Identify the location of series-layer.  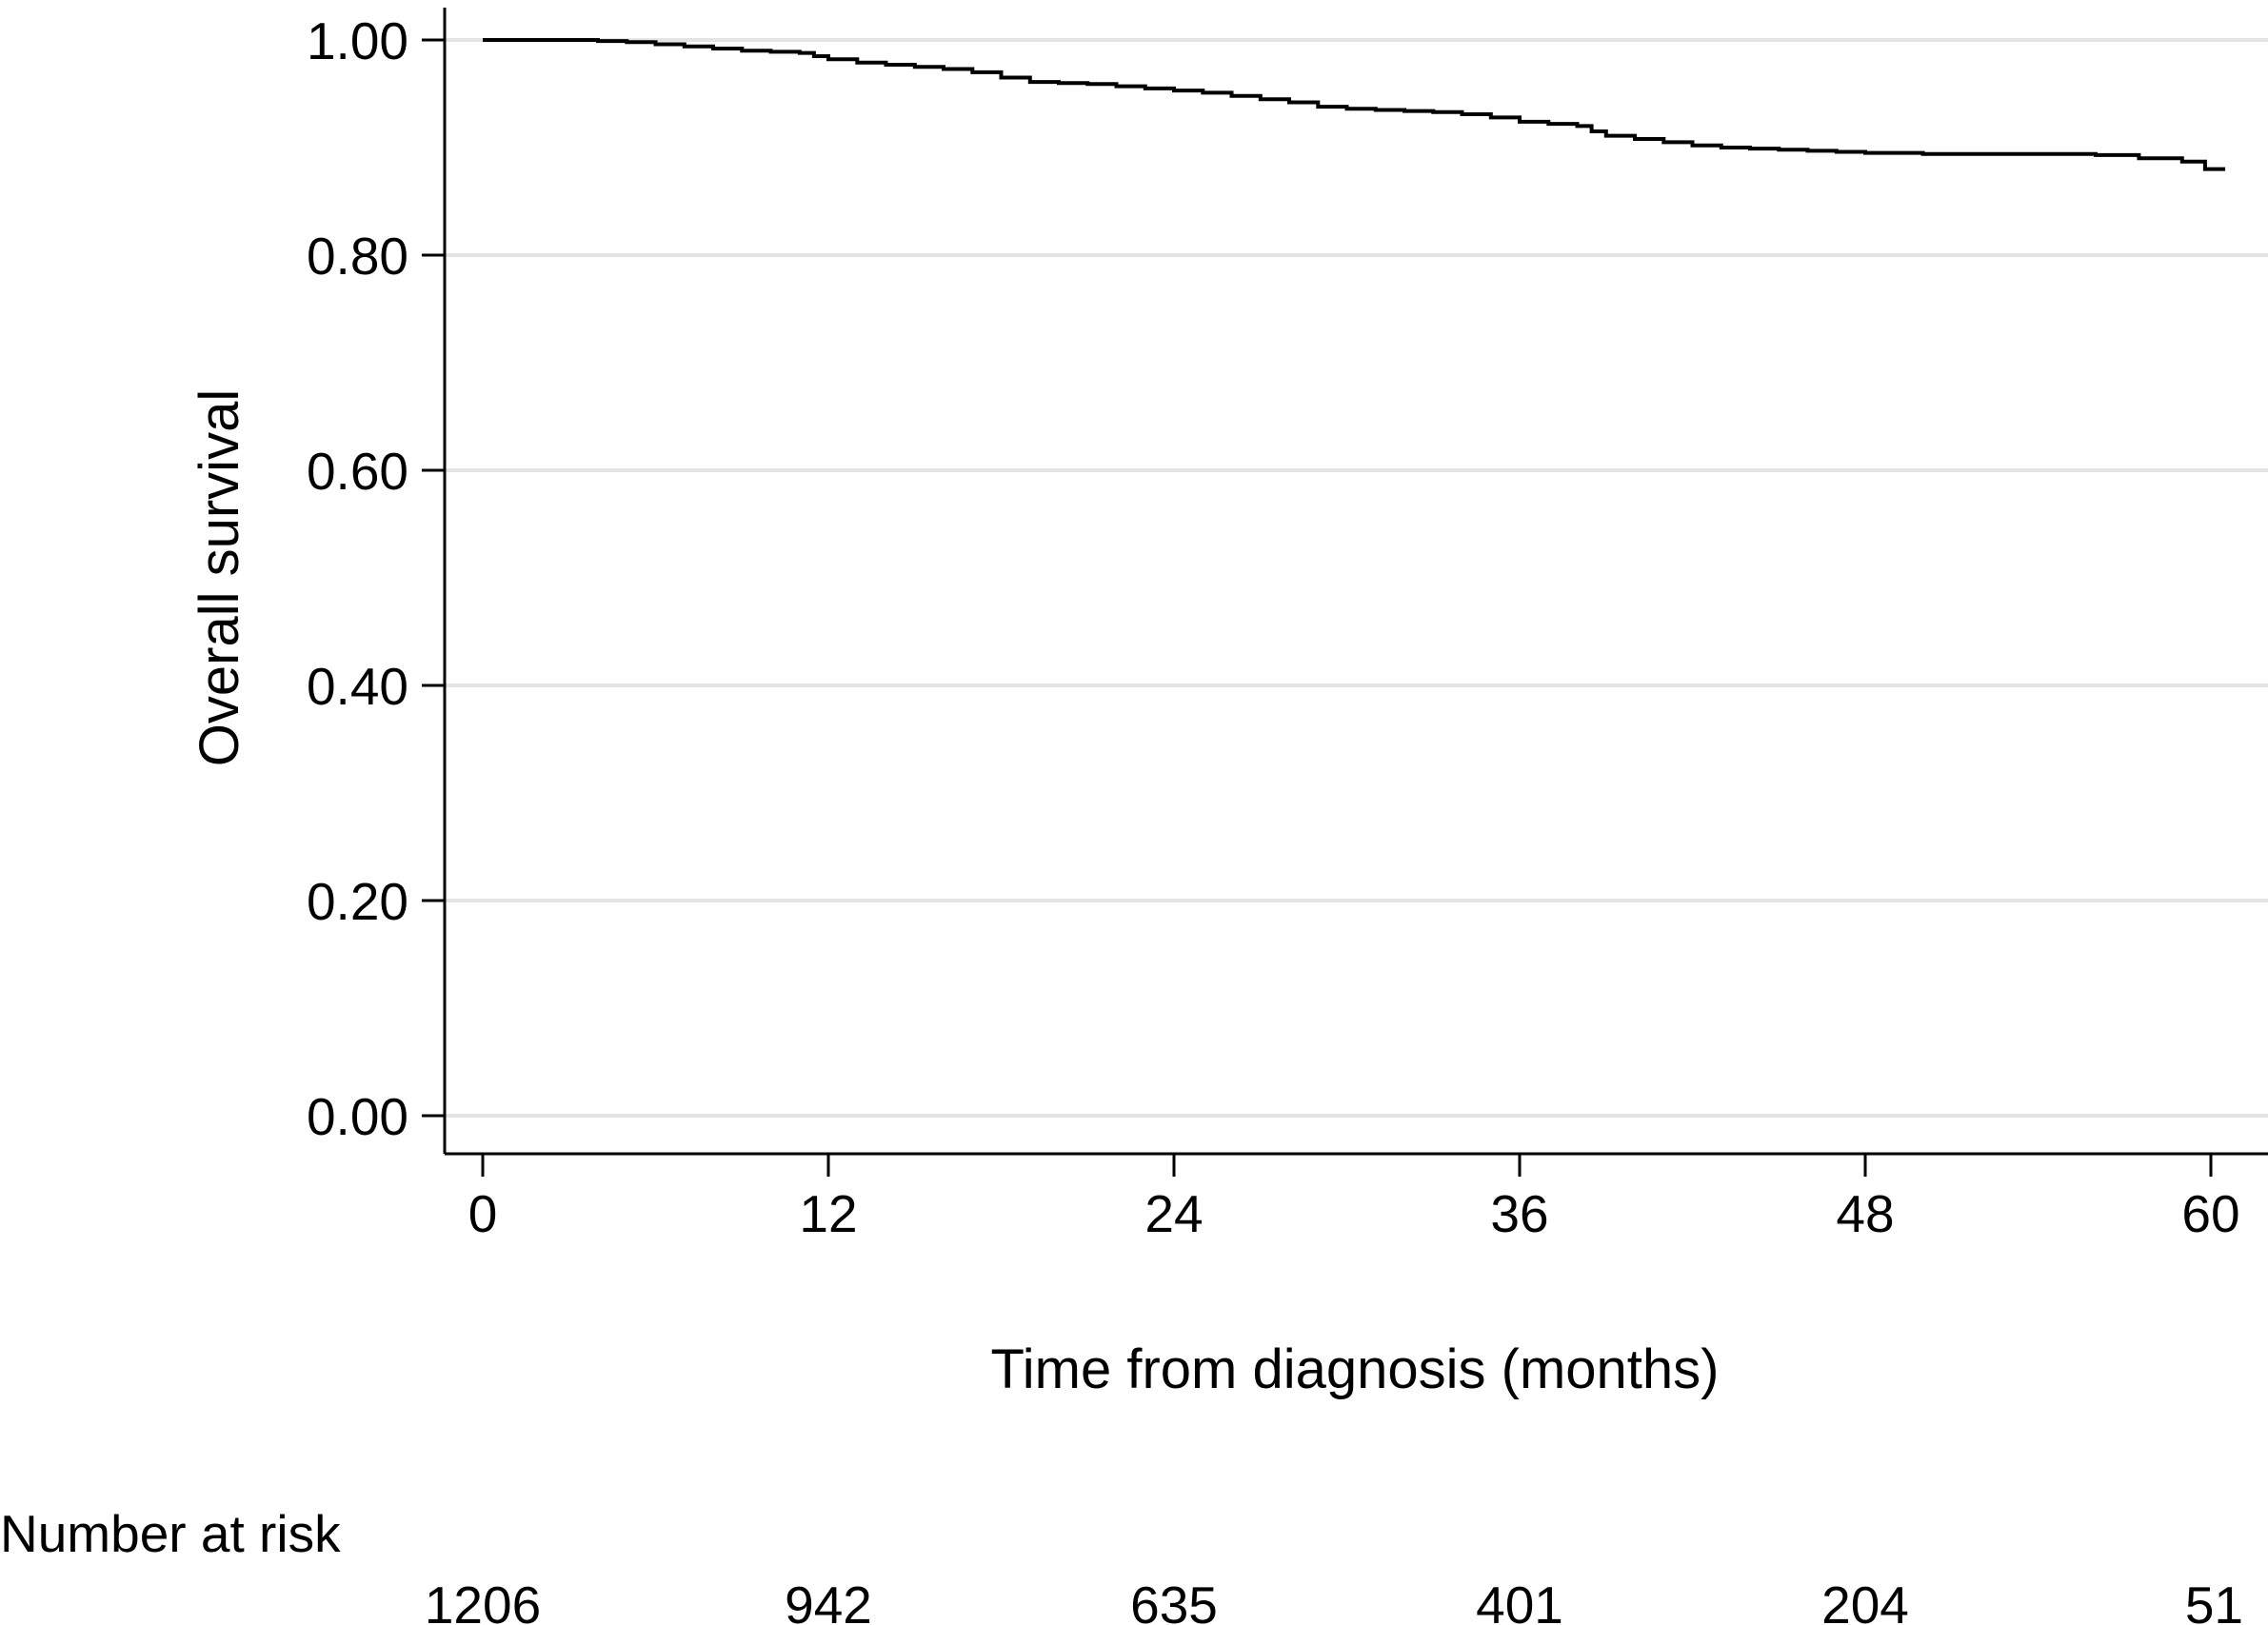
(1354, 105).